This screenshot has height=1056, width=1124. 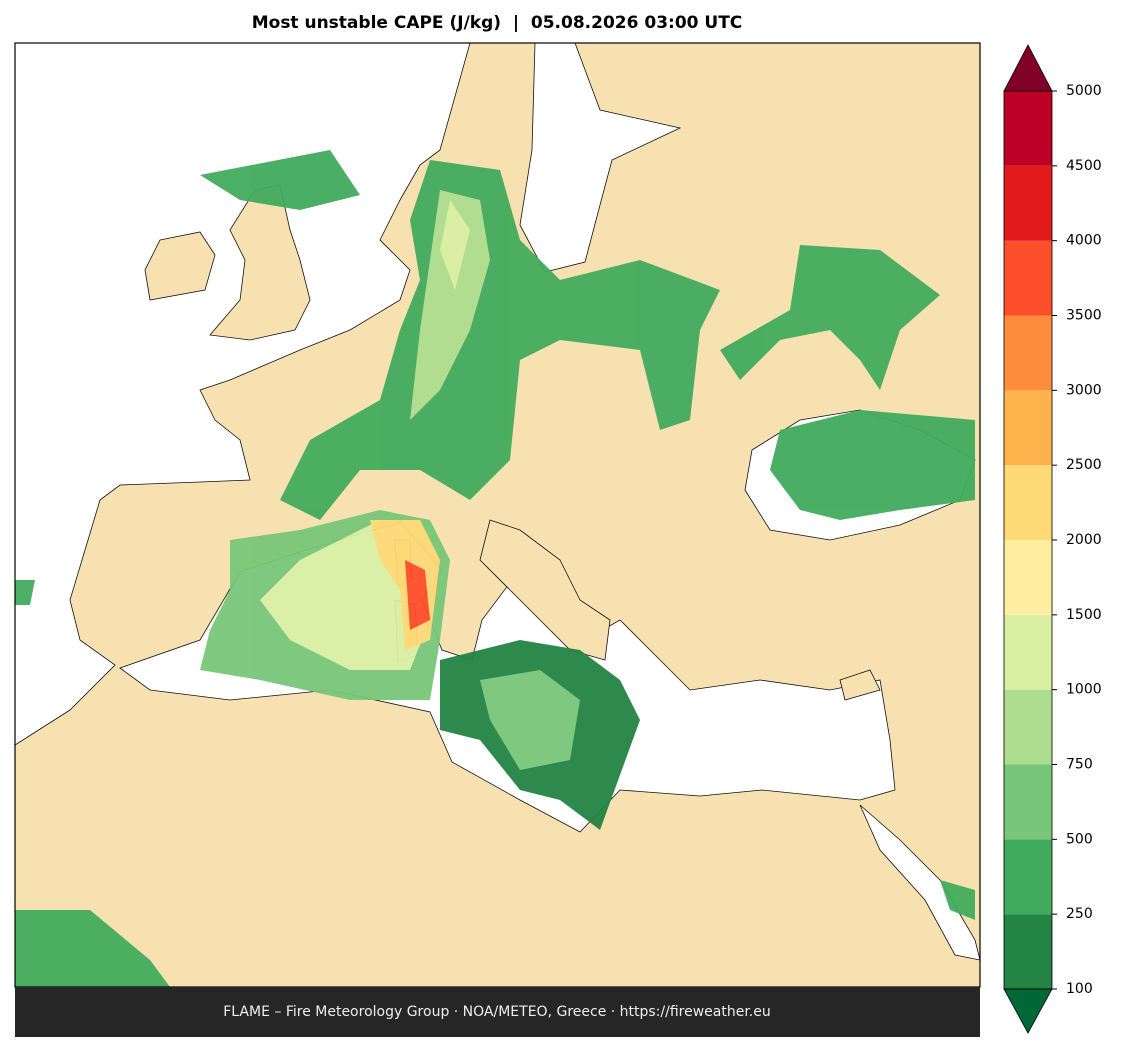 What do you see at coordinates (1084, 690) in the screenshot?
I see `colorbar-tick-label: 1000` at bounding box center [1084, 690].